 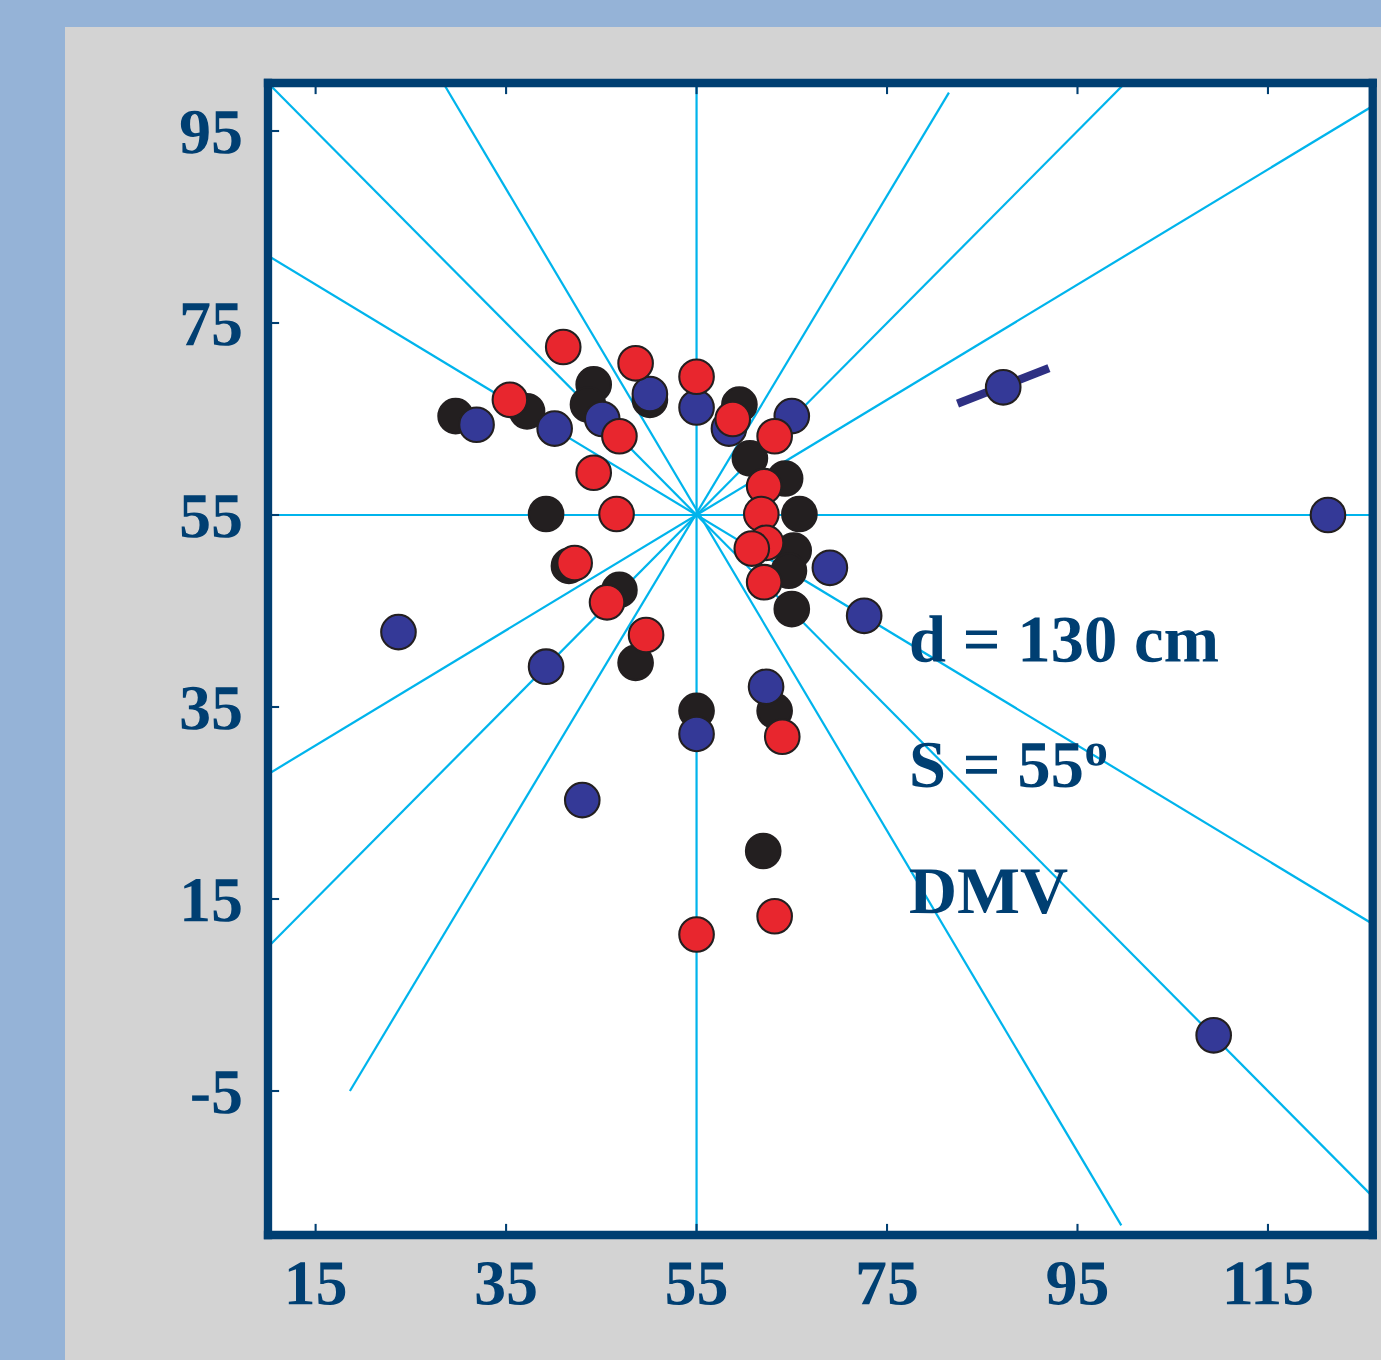 I want to click on x-tick-label: 35, so click(x=506, y=1283).